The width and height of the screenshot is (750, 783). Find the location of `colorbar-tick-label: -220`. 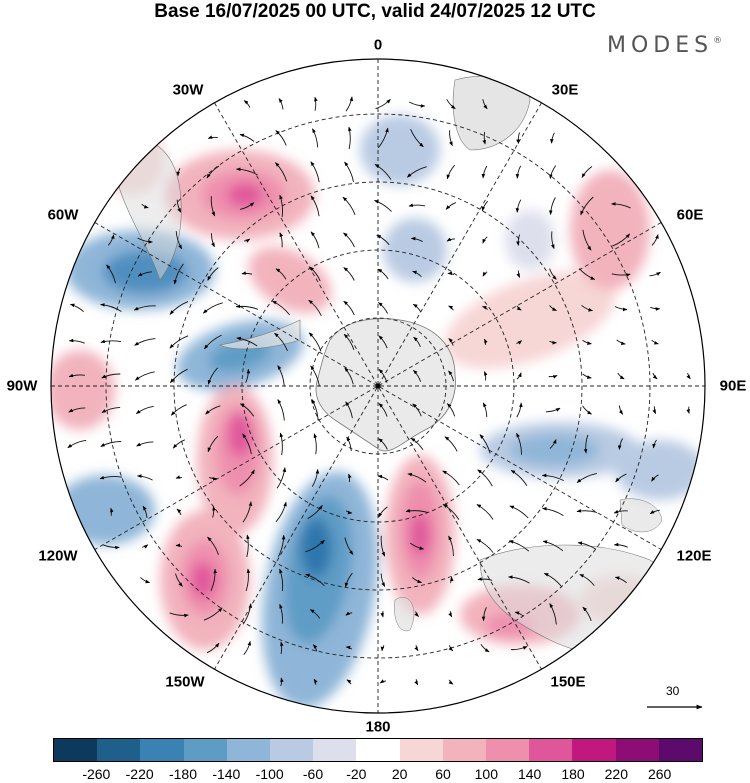

colorbar-tick-label: -220 is located at coordinates (139, 774).